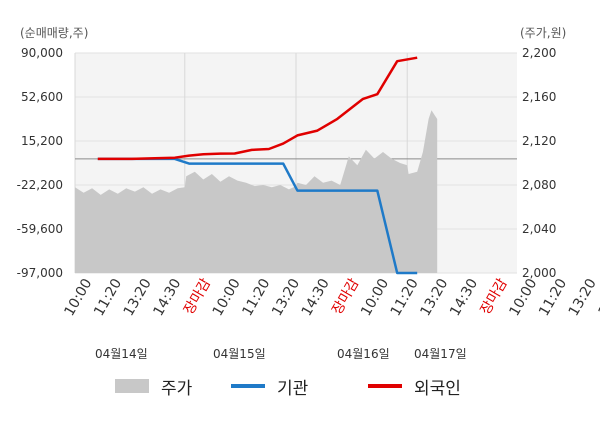 The image size is (600, 428). I want to click on right-axis-ticks: 2,200 2,160 2,120 2,080 2,040 2,000, so click(539, 163).